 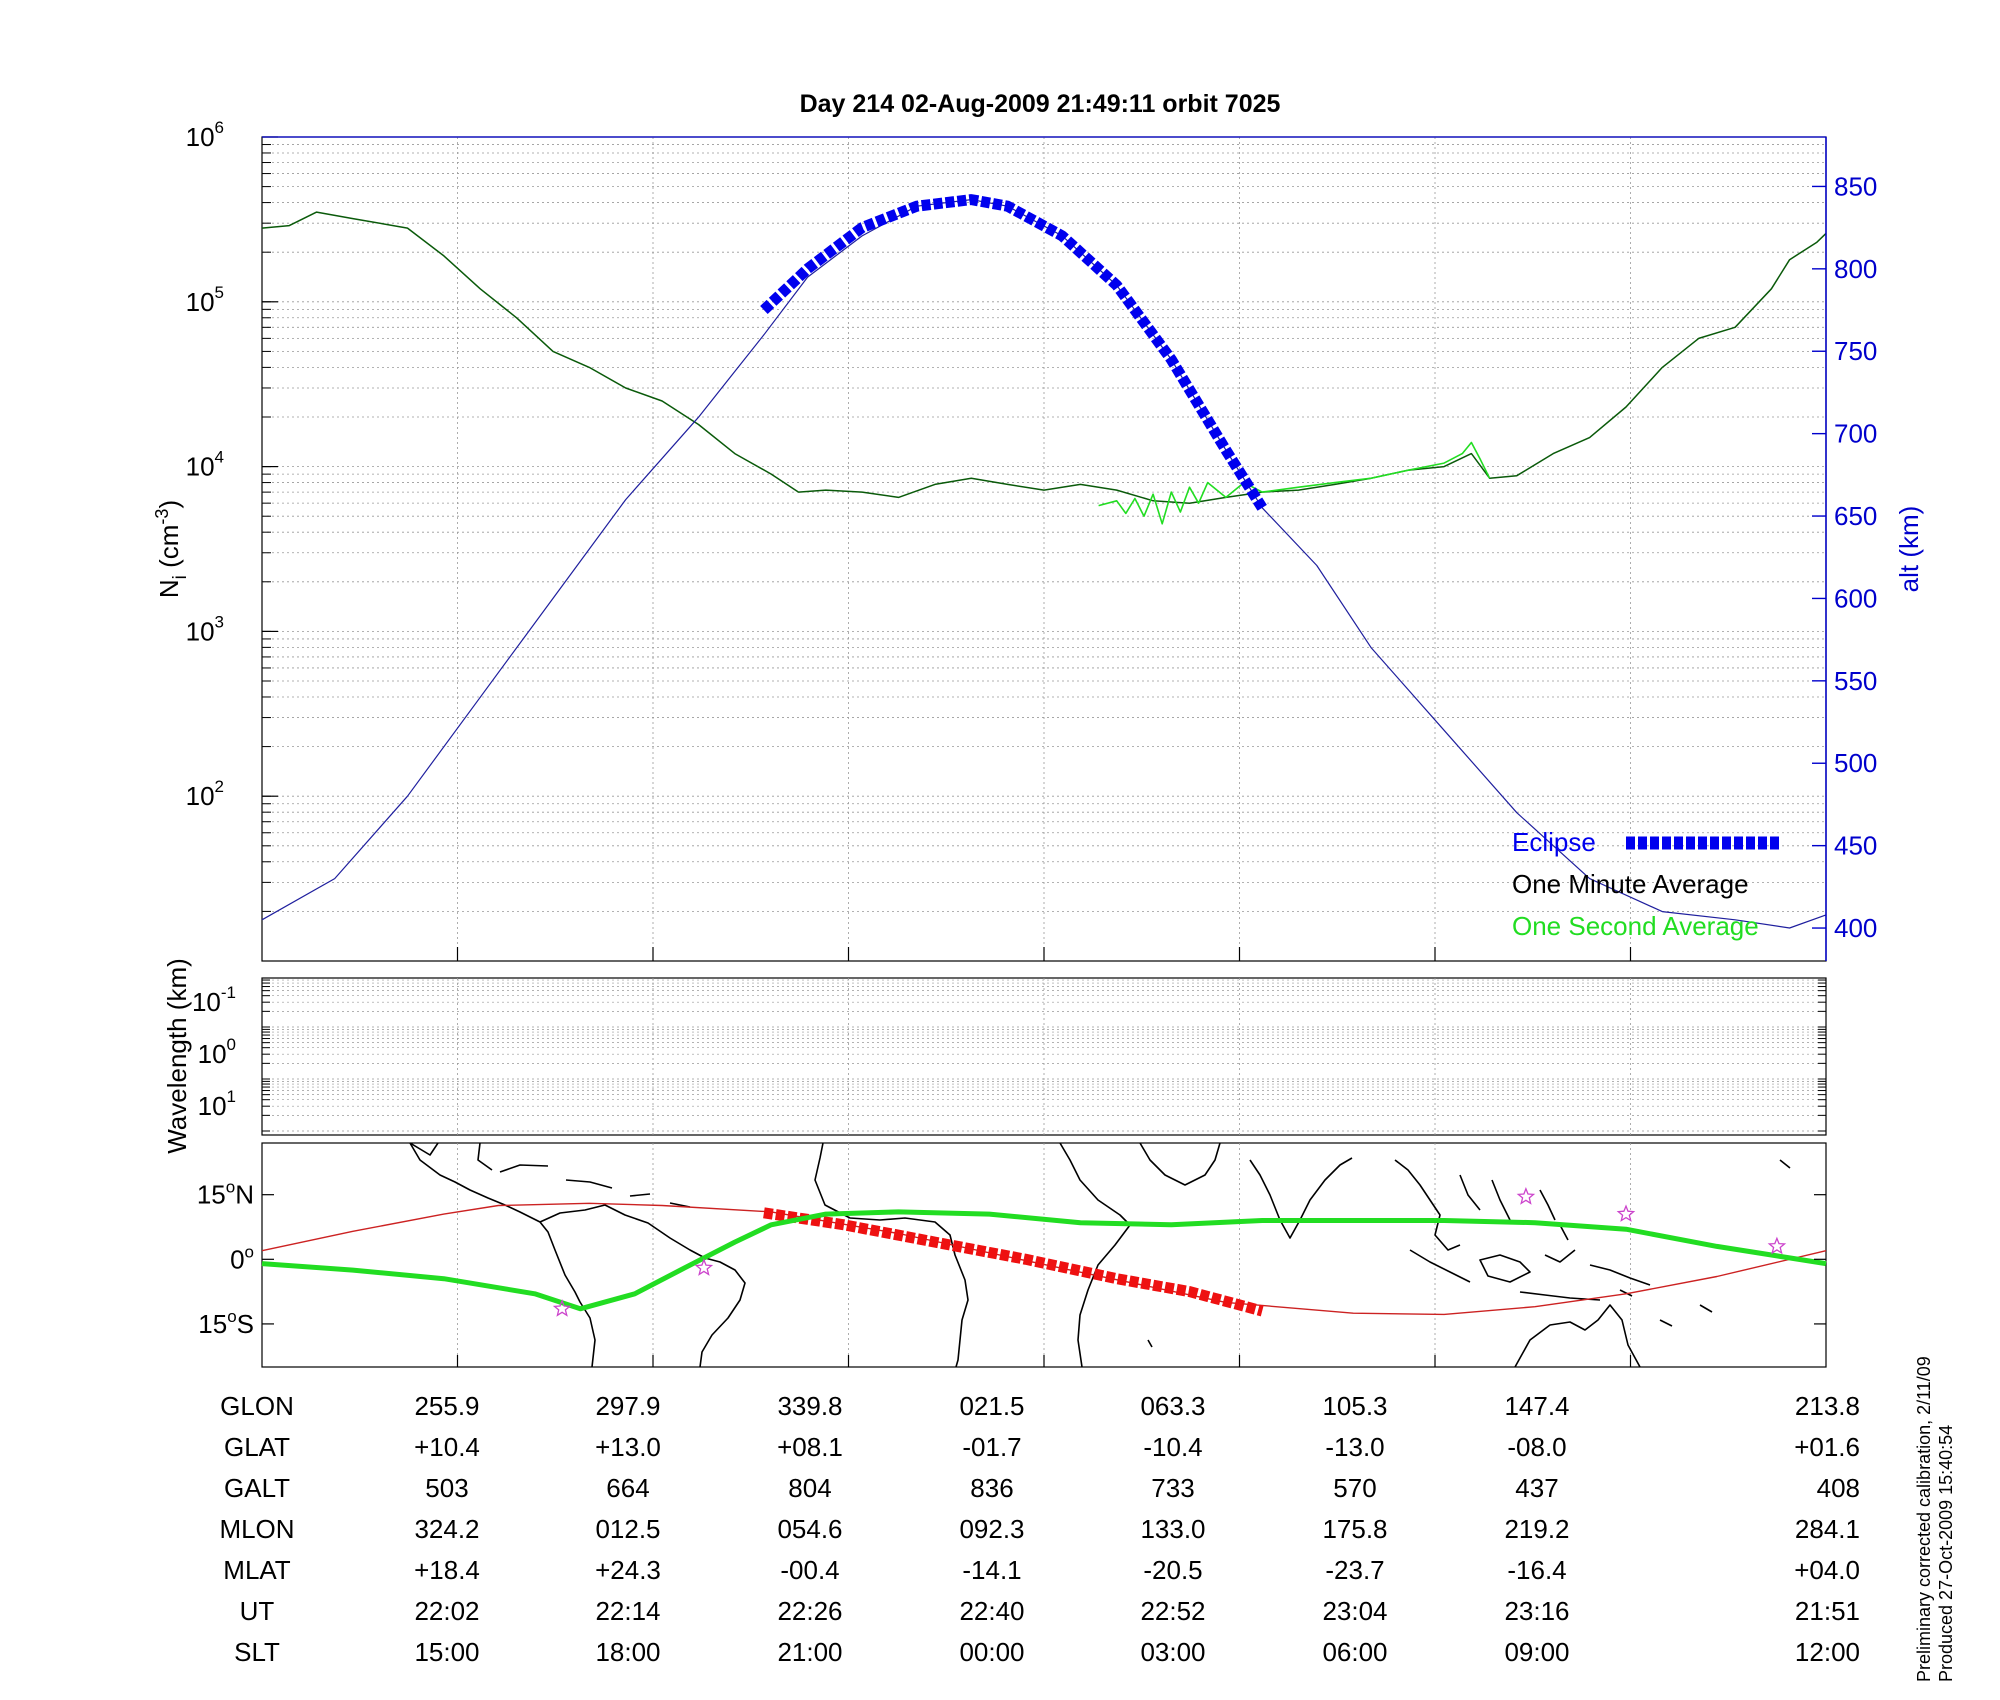 I want to click on magnetic-equator-line, so click(x=1044, y=1260).